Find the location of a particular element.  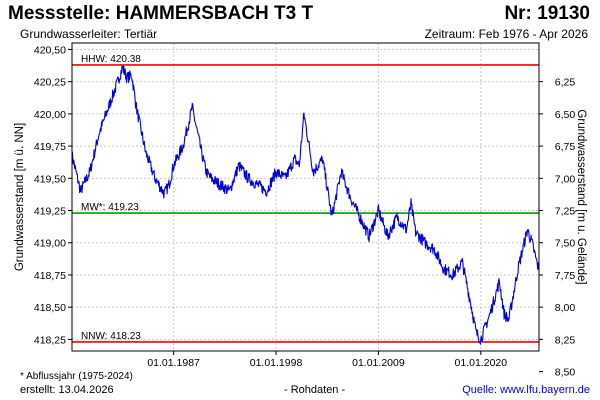

y-tick-label-left: 420,00 is located at coordinates (50, 115).